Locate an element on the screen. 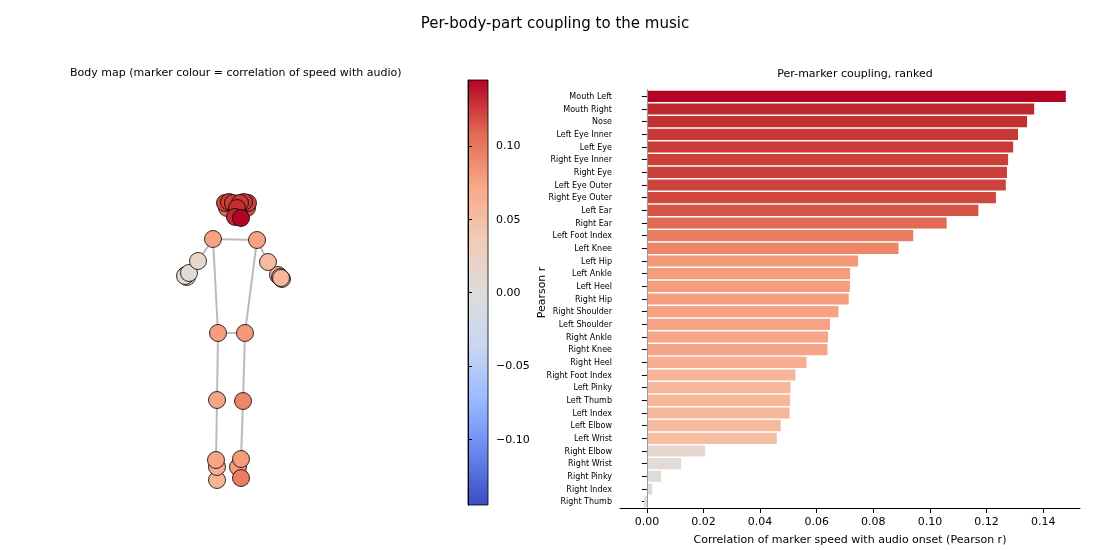 The height and width of the screenshot is (550, 1100). y-tick-label: Left Shoulder is located at coordinates (585, 324).